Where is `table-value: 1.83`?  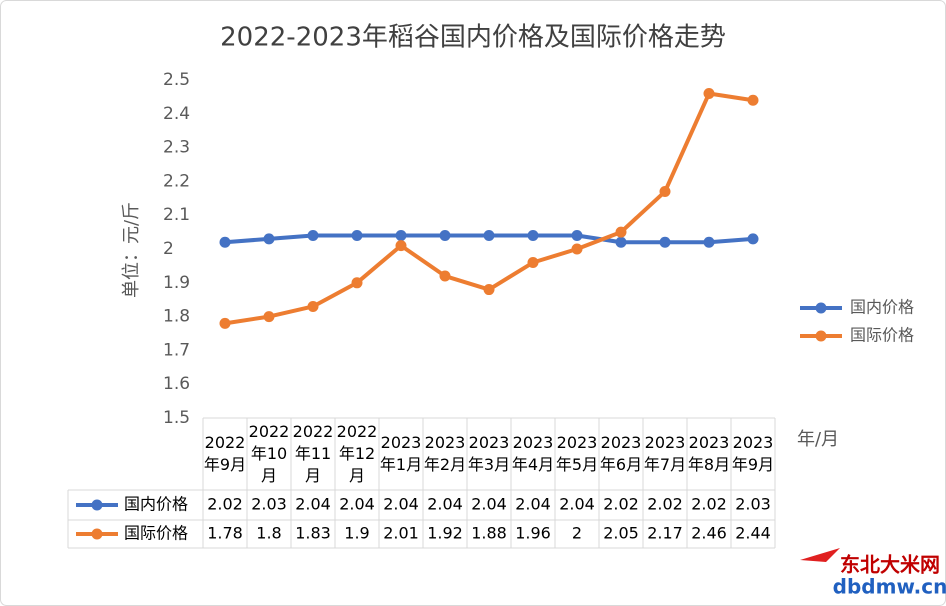
table-value: 1.83 is located at coordinates (313, 533).